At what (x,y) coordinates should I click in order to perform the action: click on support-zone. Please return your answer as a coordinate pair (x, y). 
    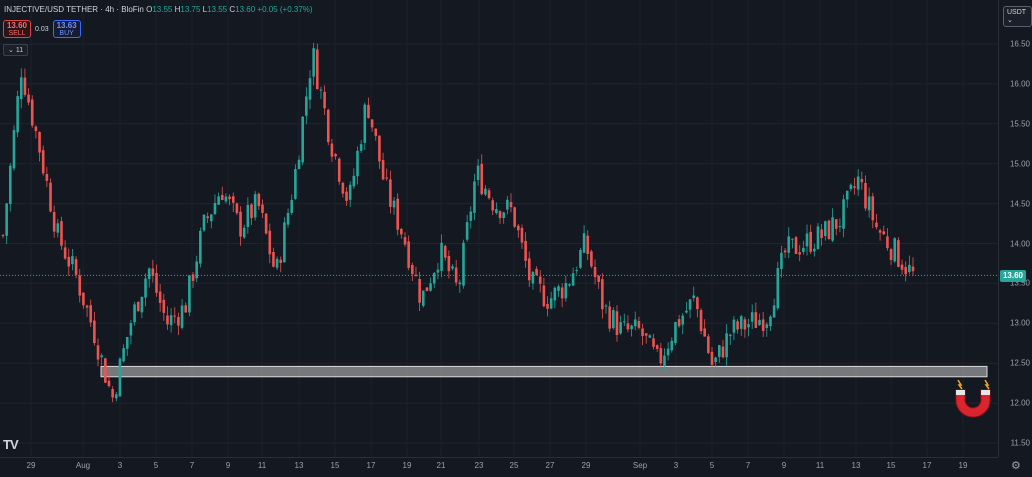
    Looking at the image, I should click on (544, 371).